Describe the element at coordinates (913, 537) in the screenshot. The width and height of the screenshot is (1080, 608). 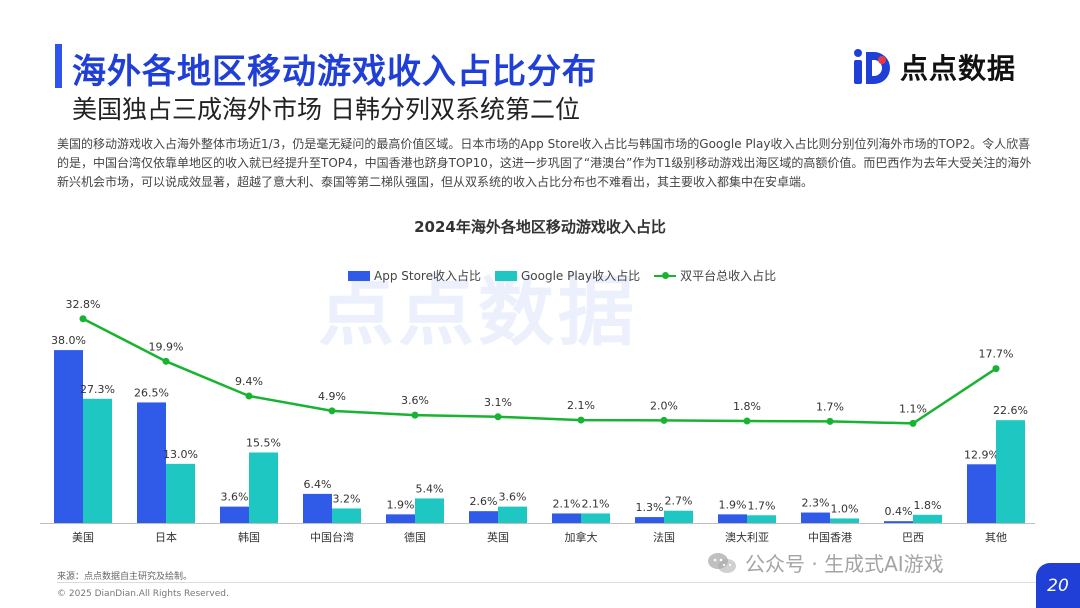
I see `x-tick-label-10: 巴西` at that location.